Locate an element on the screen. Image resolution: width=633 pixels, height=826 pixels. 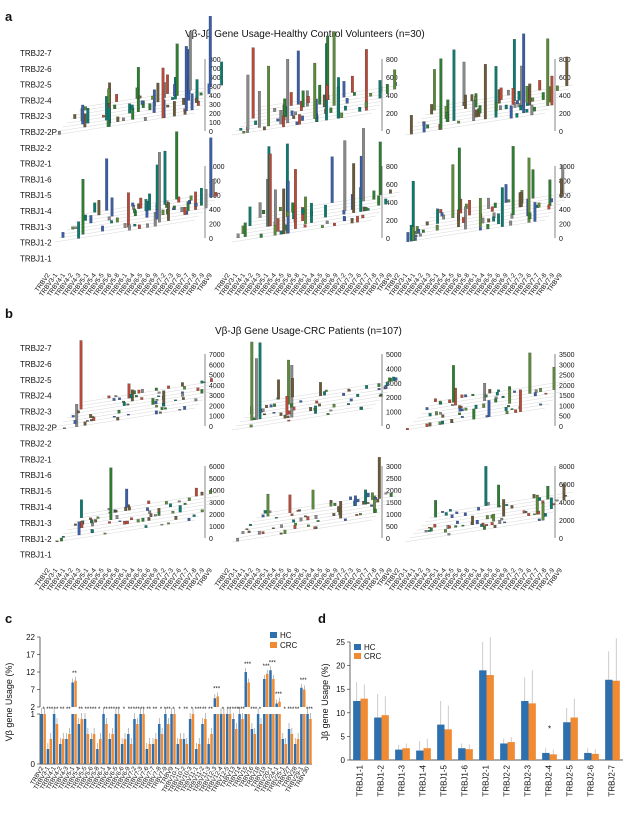
x-tick-label: TRBJ1-4 is located at coordinates (423, 780).